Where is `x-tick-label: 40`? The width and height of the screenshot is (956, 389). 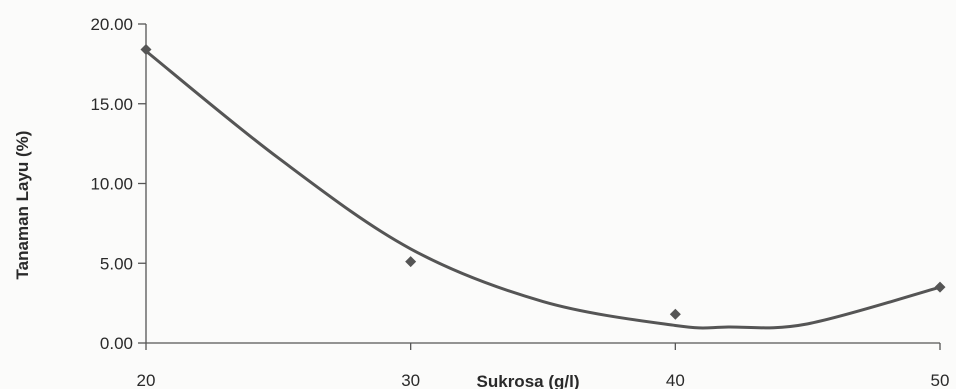 x-tick-label: 40 is located at coordinates (675, 380).